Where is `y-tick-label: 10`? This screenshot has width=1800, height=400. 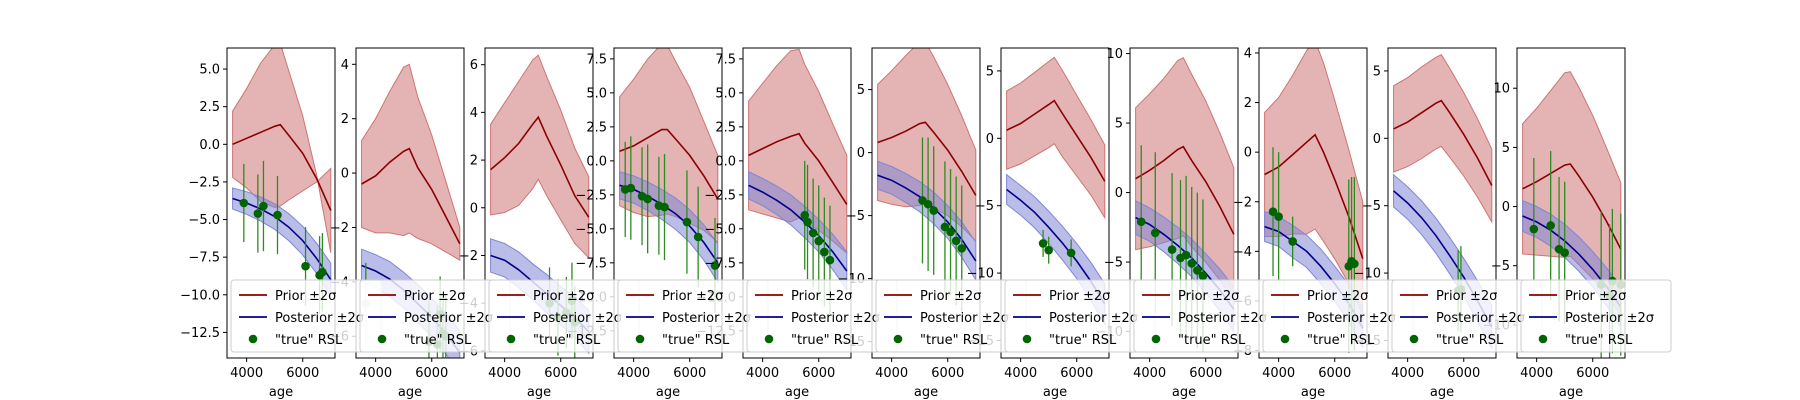
y-tick-label: 10 is located at coordinates (1114, 54).